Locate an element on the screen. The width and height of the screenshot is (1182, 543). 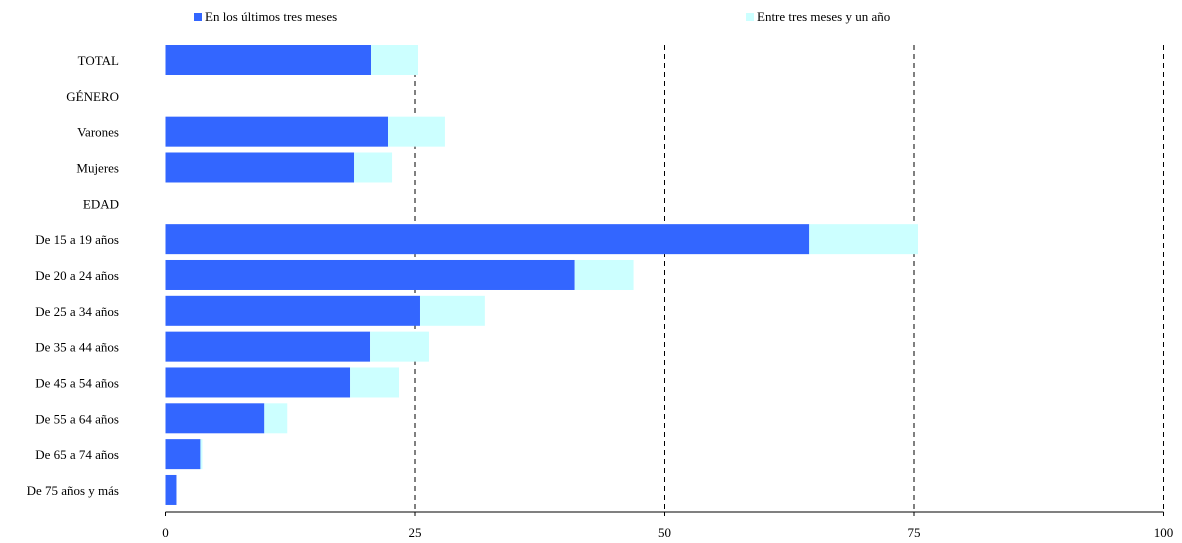
category-label-3: Mujeres is located at coordinates (97, 167).